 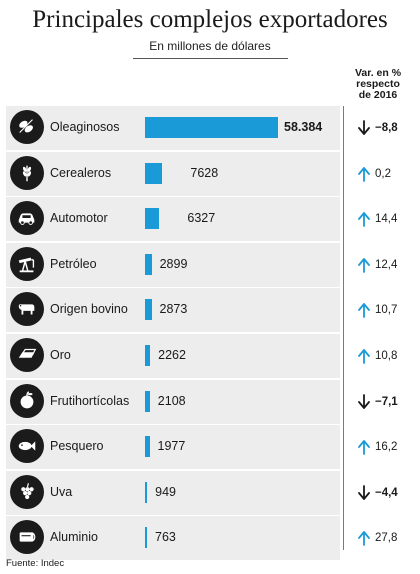 I want to click on change-header-line: de 2016, so click(x=378, y=95).